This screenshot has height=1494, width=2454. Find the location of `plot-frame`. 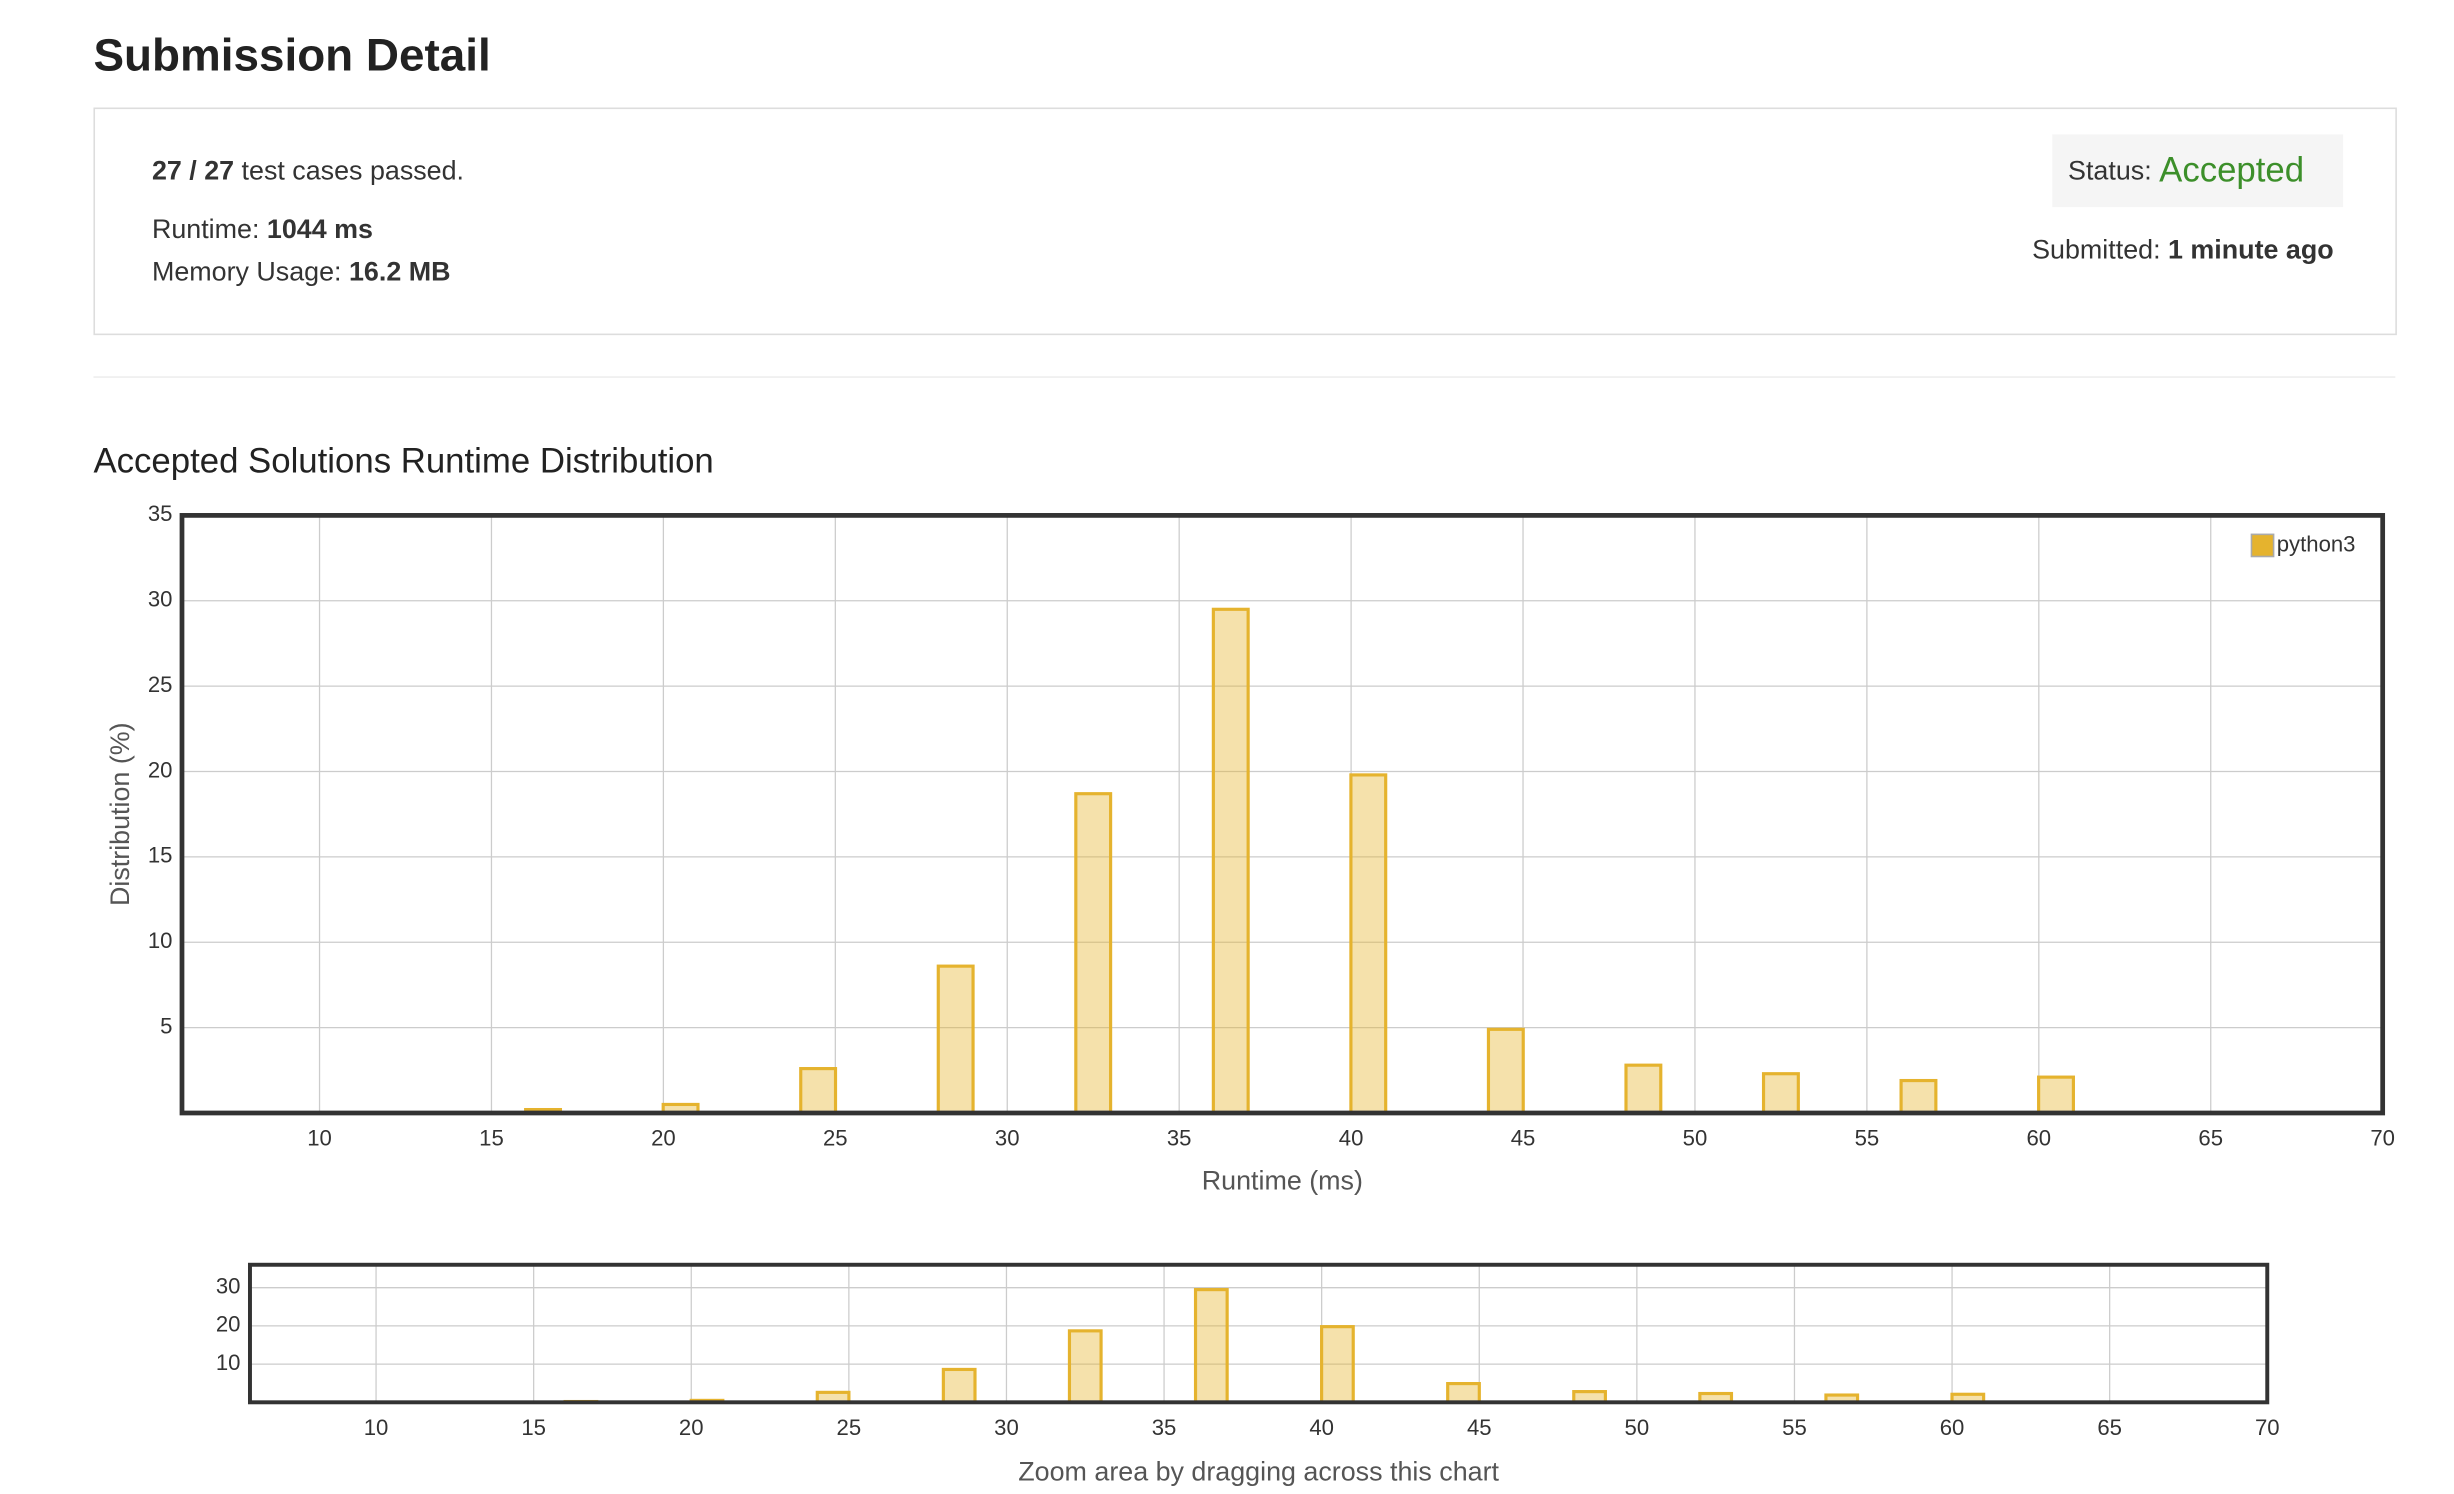

plot-frame is located at coordinates (1258, 1333).